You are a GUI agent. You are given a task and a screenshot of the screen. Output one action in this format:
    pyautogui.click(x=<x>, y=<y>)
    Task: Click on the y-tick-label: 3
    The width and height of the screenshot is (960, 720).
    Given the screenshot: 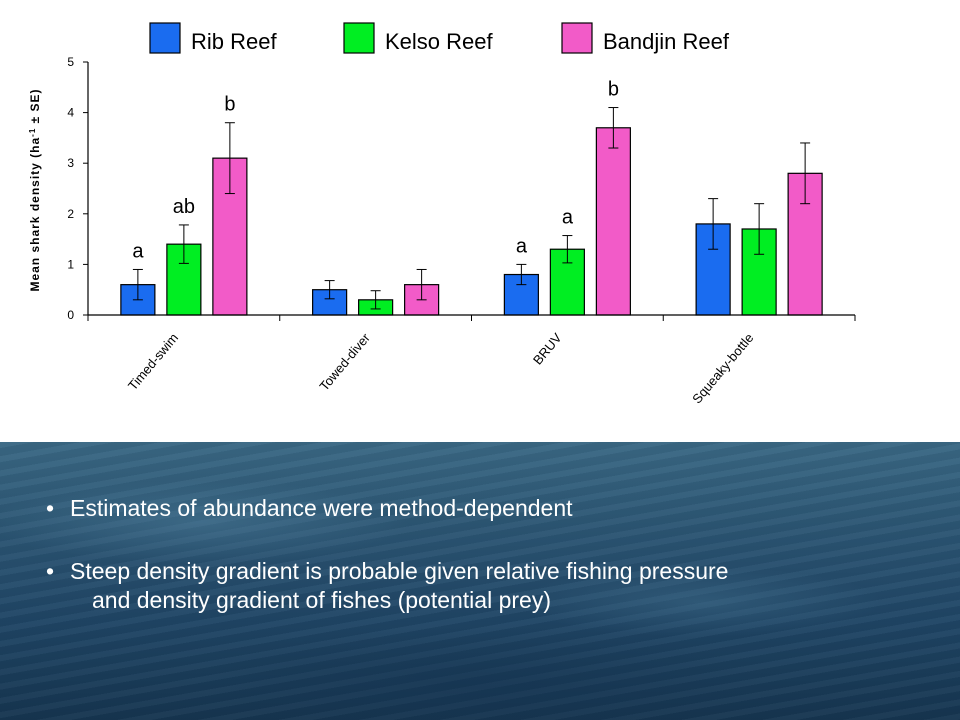 What is the action you would take?
    pyautogui.click(x=70, y=163)
    